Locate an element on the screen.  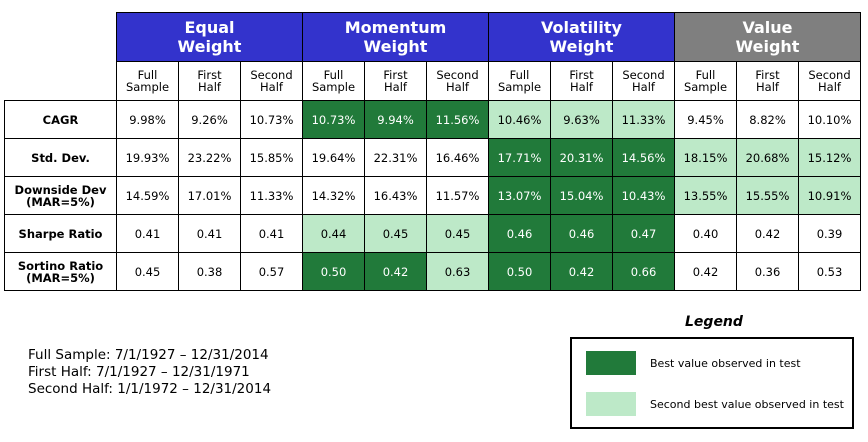
table-cell: 19.93% is located at coordinates (147, 157).